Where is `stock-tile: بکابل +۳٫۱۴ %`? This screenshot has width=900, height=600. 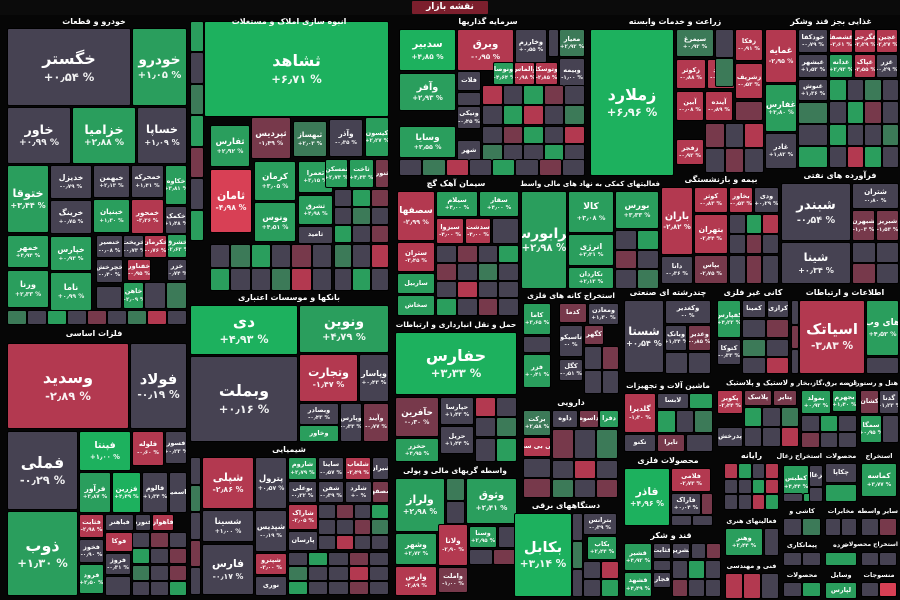 stock-tile: بکابل +۳٫۱۴ % is located at coordinates (543, 555).